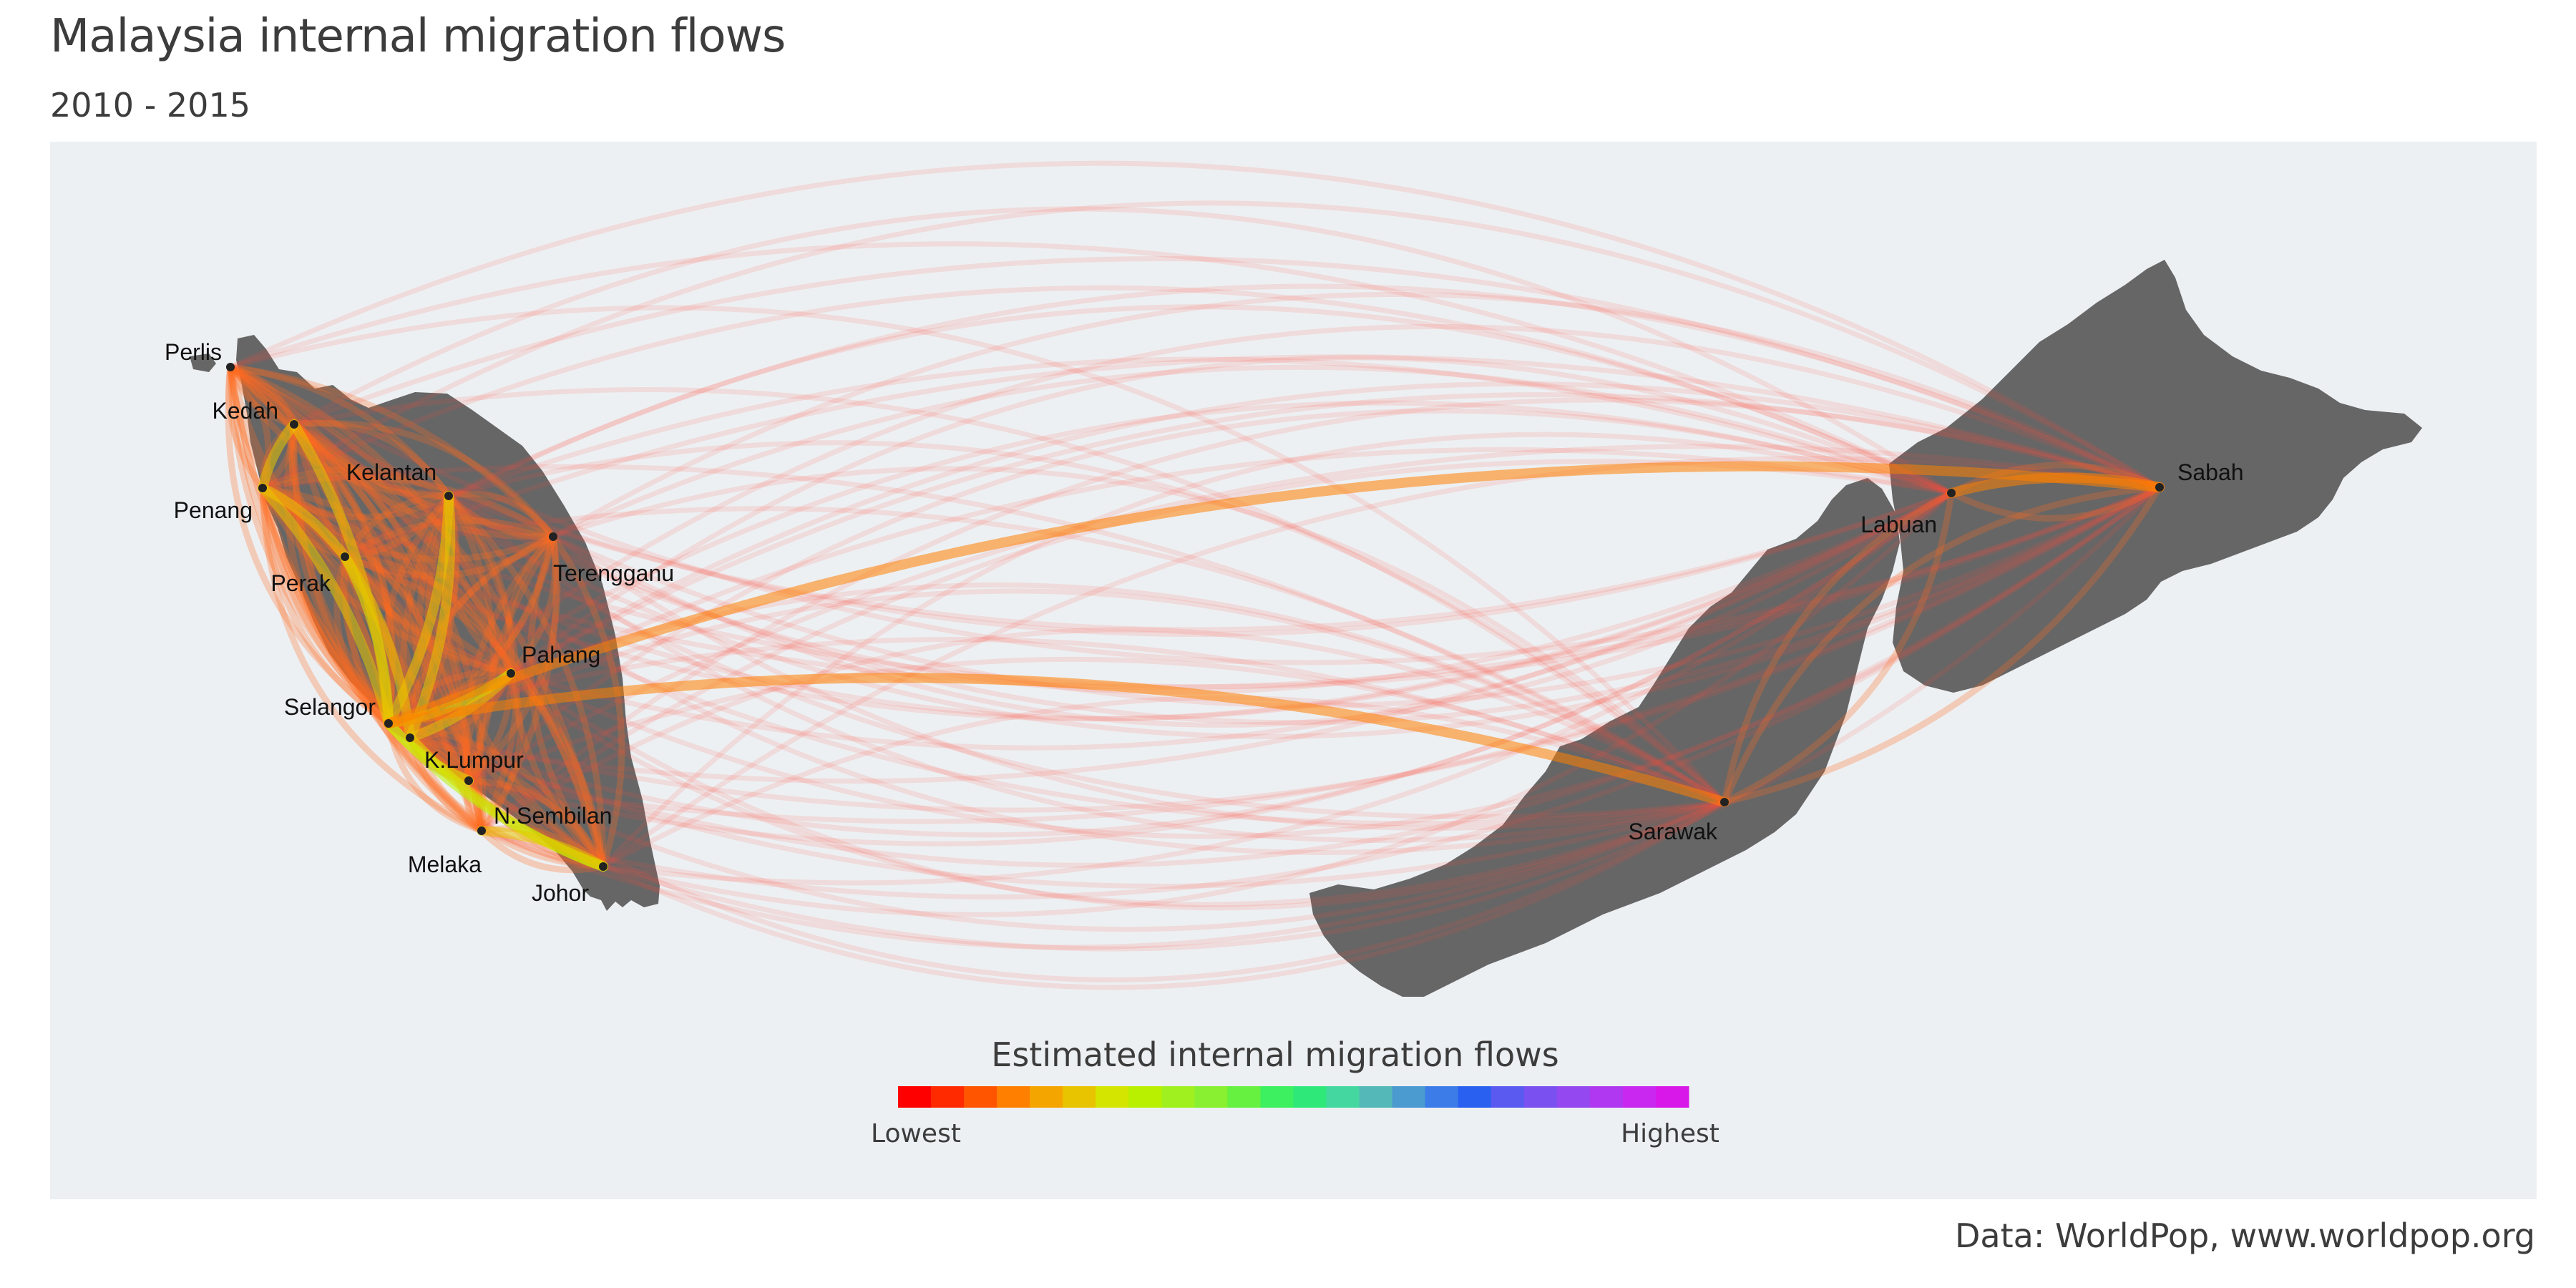  I want to click on node-label-johor: Johor, so click(560, 893).